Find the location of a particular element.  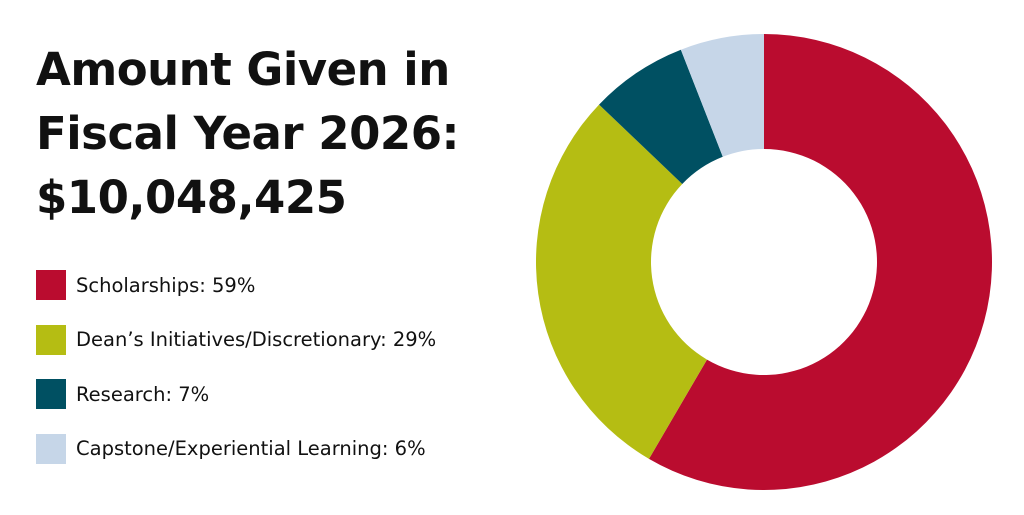

title-line-1: Amount Given in is located at coordinates (243, 69).